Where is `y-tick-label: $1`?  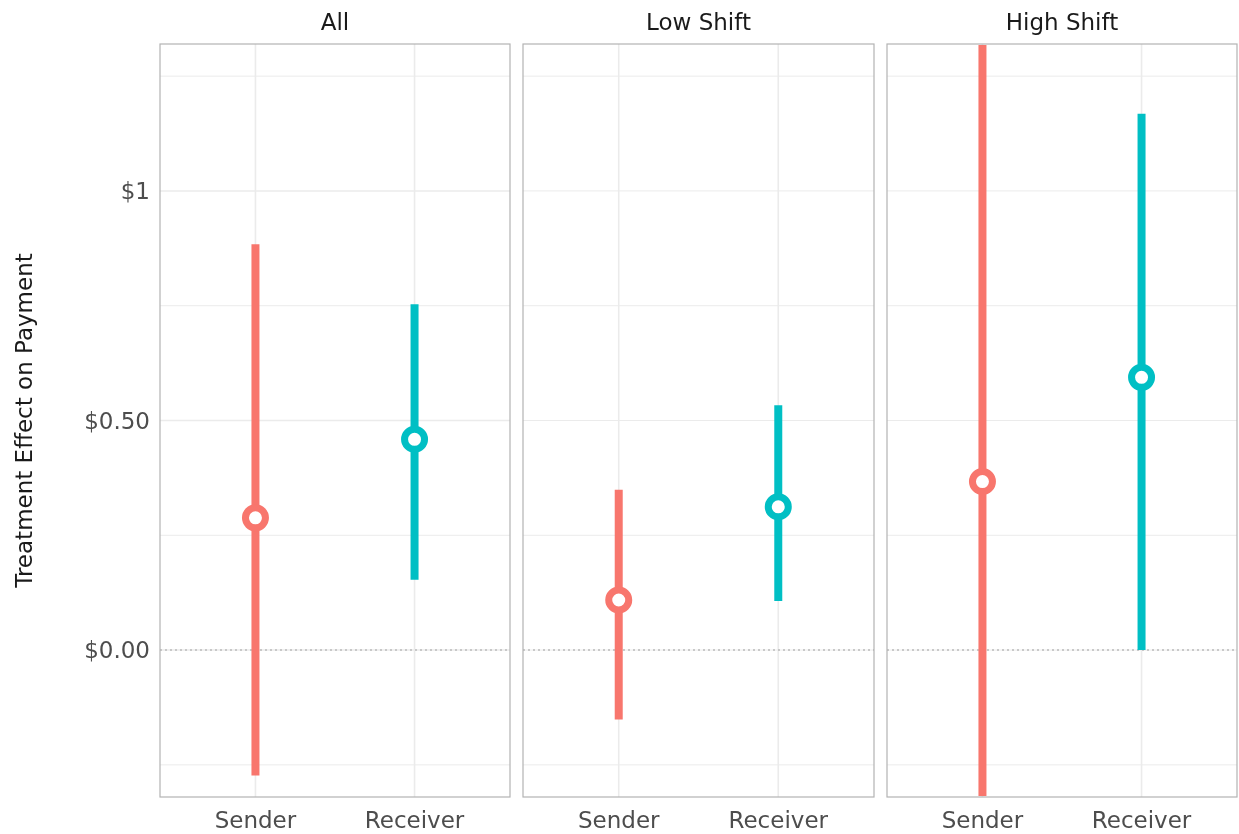
y-tick-label: $1 is located at coordinates (135, 190).